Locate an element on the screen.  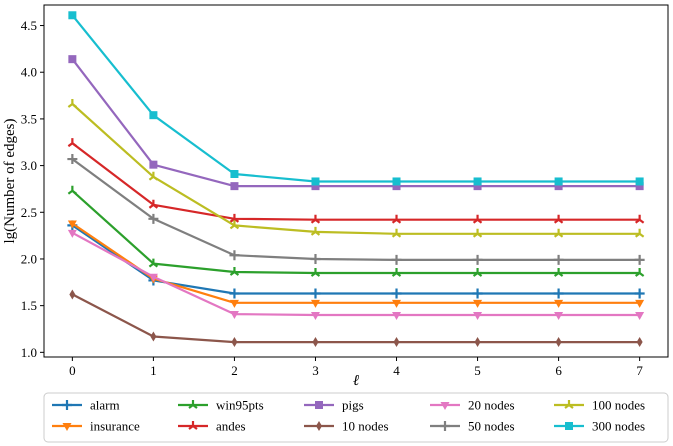
x-tick-label: 1 is located at coordinates (153, 370).